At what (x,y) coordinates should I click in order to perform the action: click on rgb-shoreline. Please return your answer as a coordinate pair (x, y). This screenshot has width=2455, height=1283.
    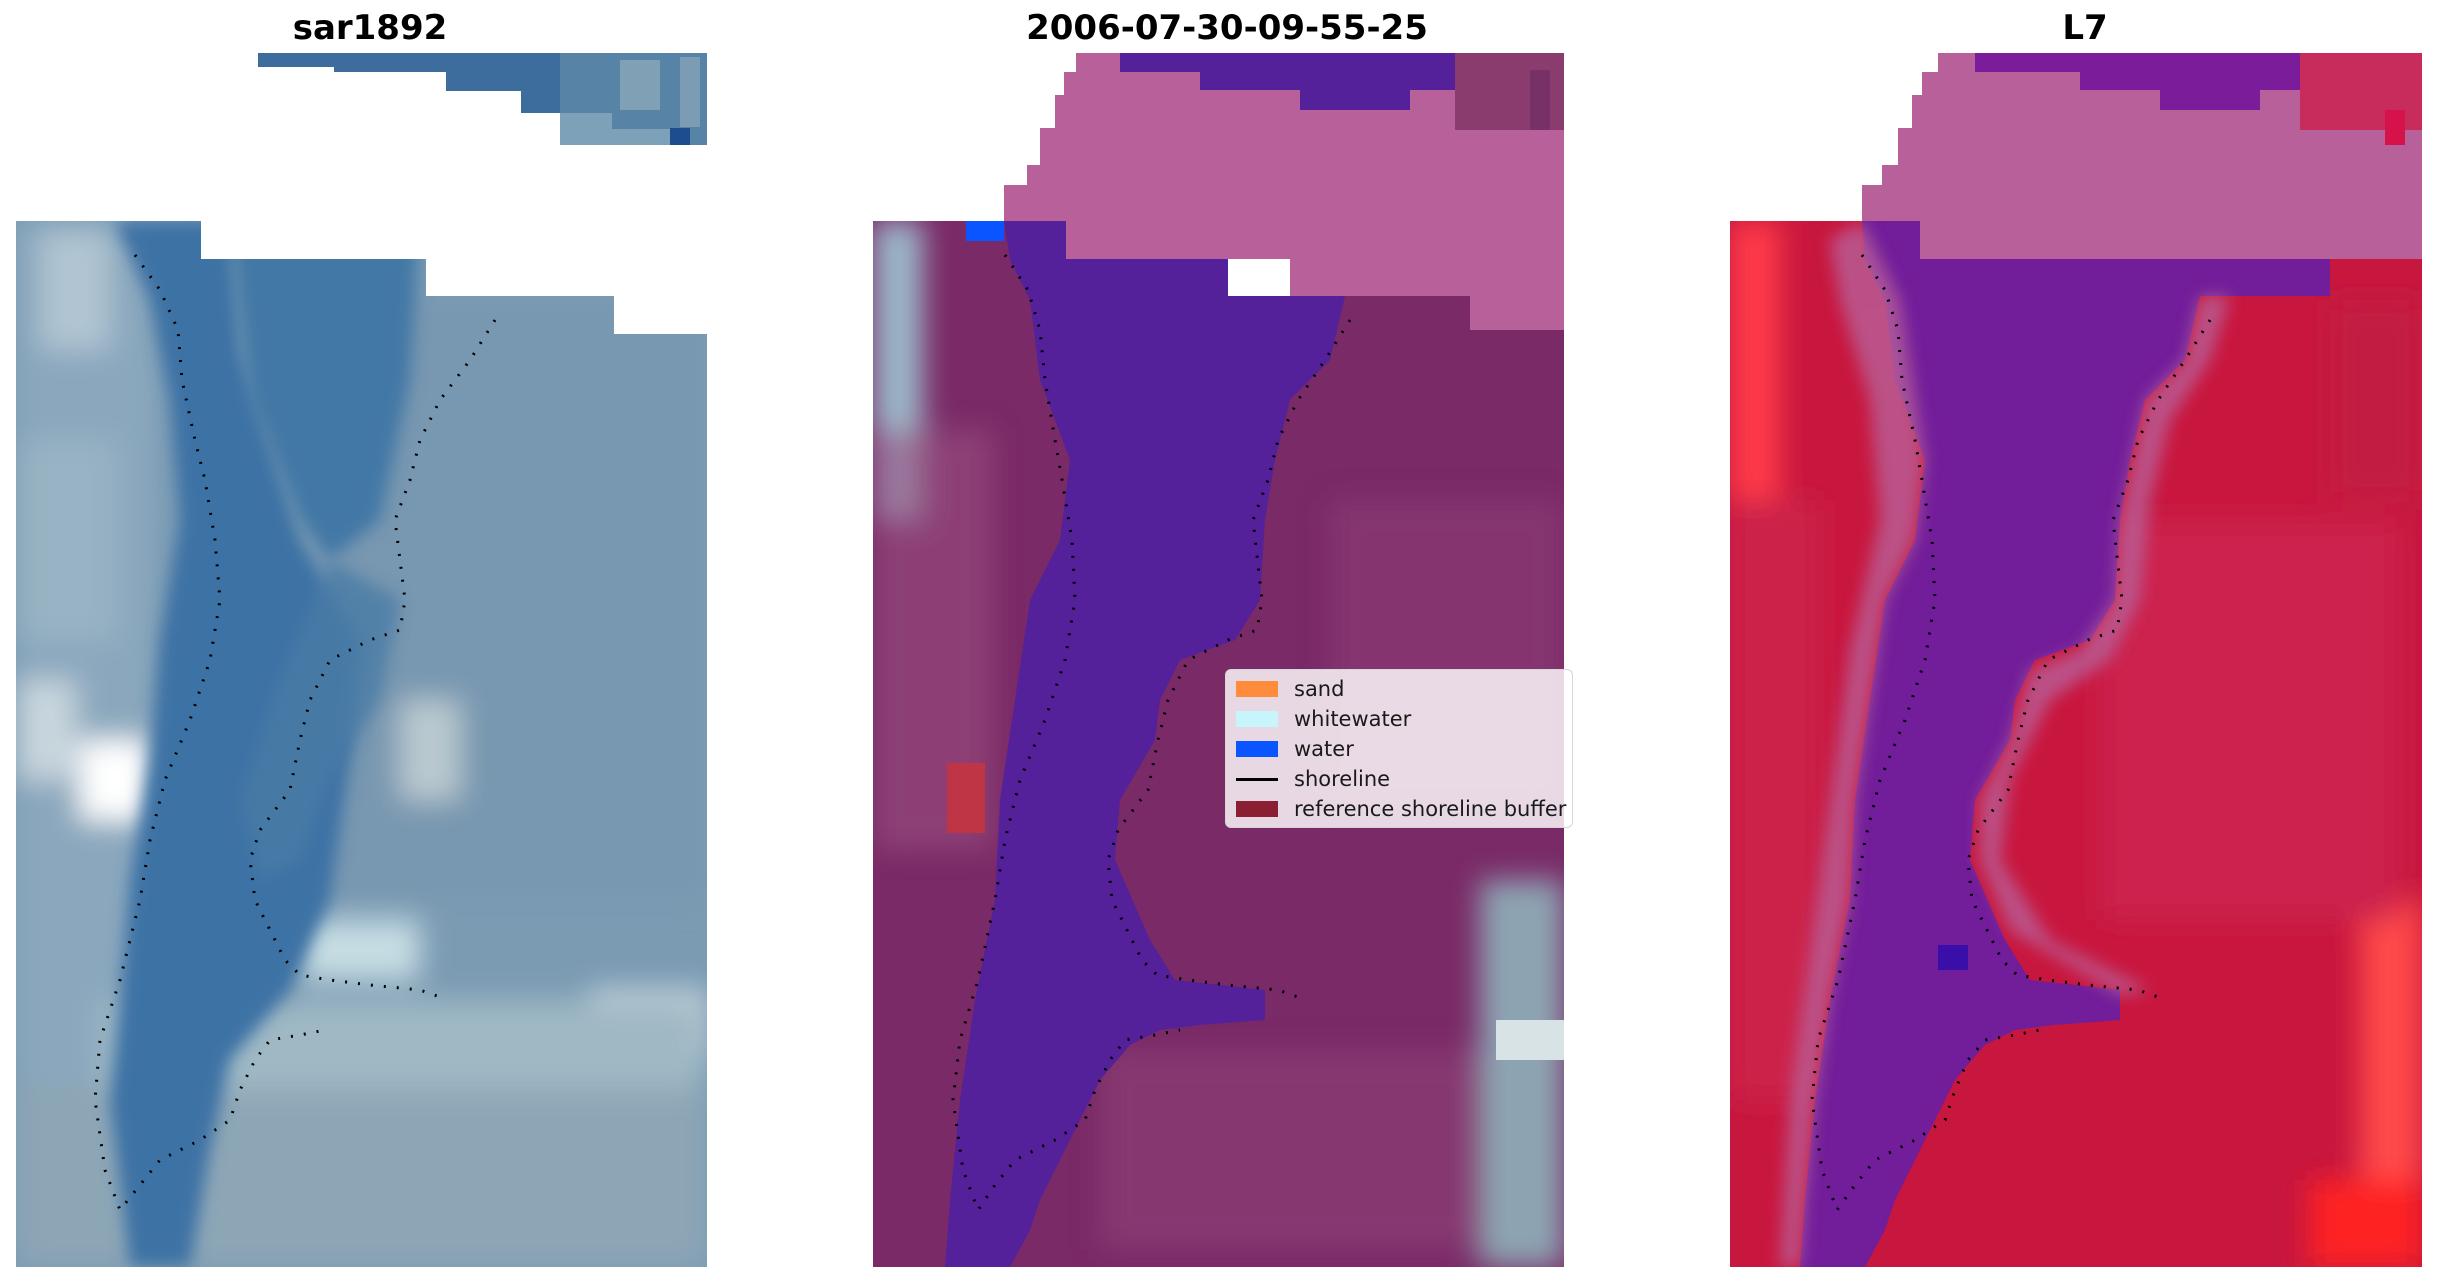
    Looking at the image, I should click on (209, 733).